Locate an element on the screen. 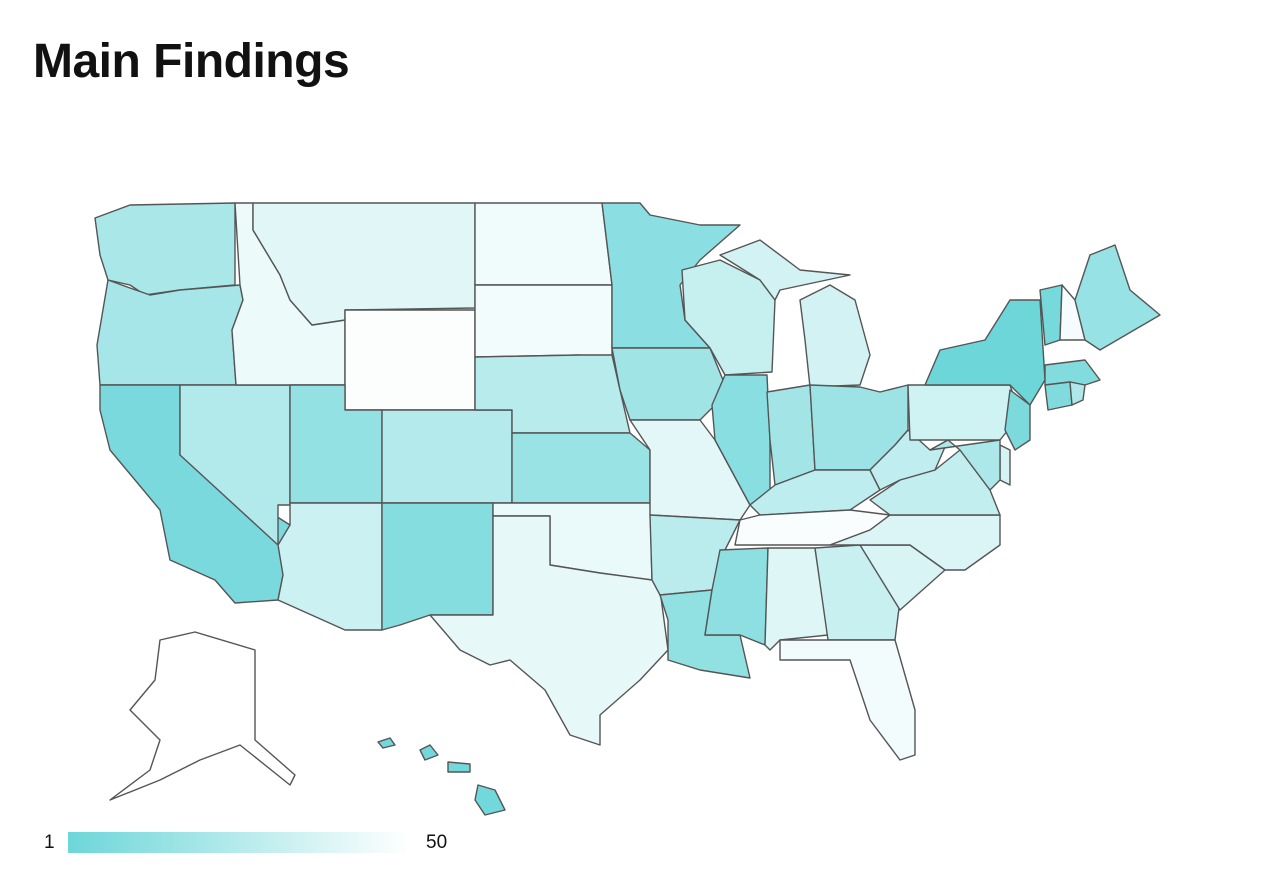 The width and height of the screenshot is (1280, 894). scale-max-label: 50 is located at coordinates (436, 842).